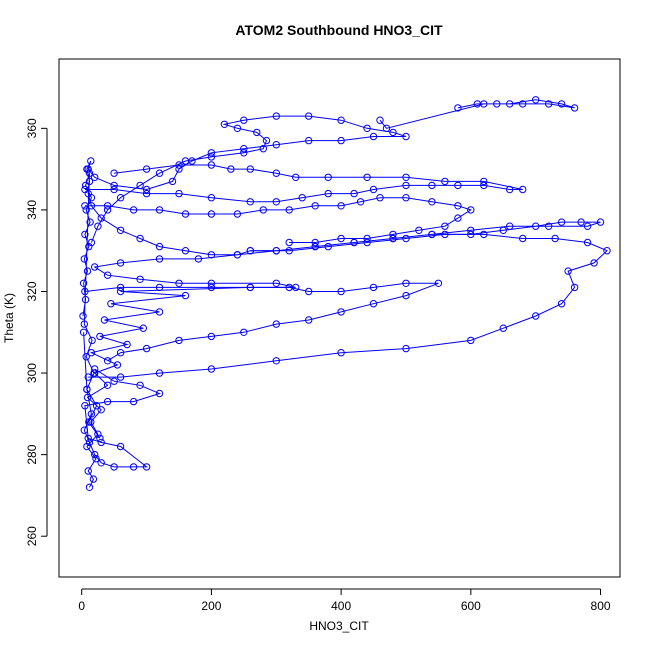 The width and height of the screenshot is (650, 650). Describe the element at coordinates (211, 606) in the screenshot. I see `x-tick-label: 200` at that location.